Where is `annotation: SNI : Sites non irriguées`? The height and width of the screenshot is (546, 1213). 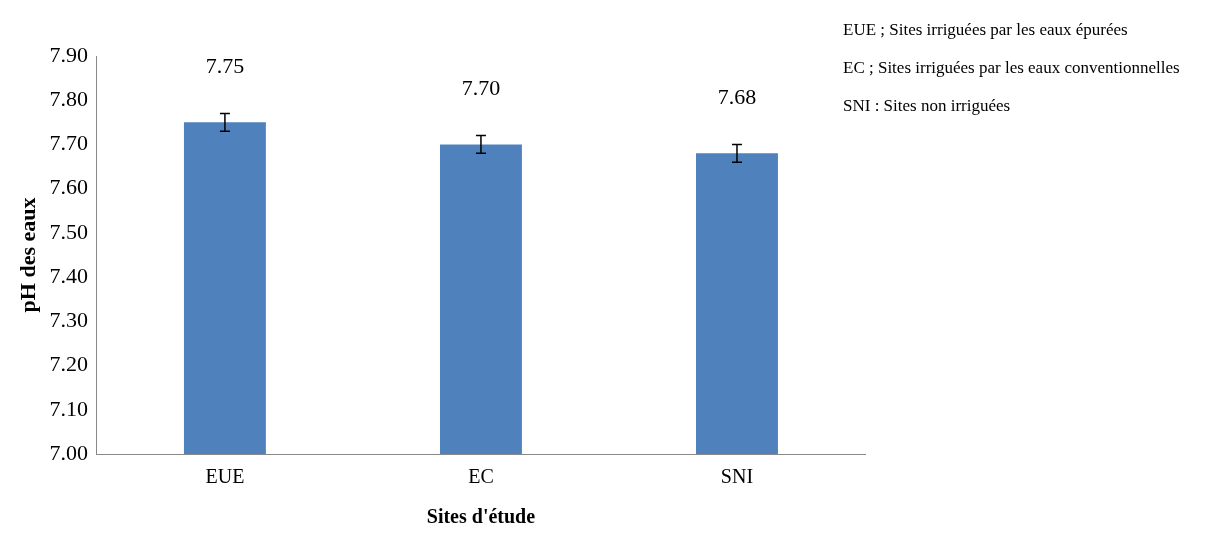
annotation: SNI : Sites non irriguées is located at coordinates (927, 106).